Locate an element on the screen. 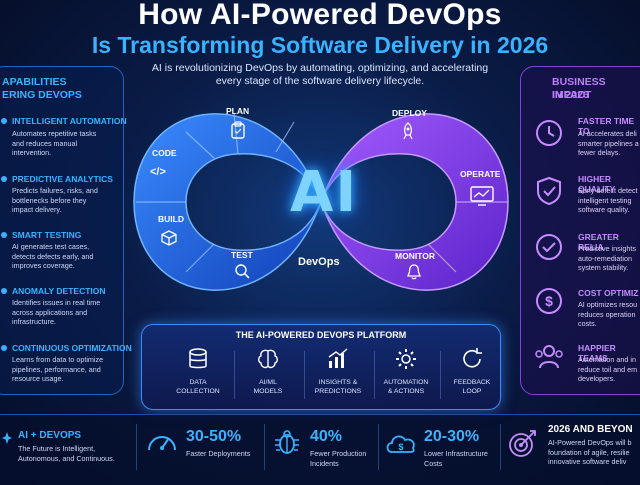 Image resolution: width=640 pixels, height=485 pixels. ai-center-text: AI is located at coordinates (324, 192).